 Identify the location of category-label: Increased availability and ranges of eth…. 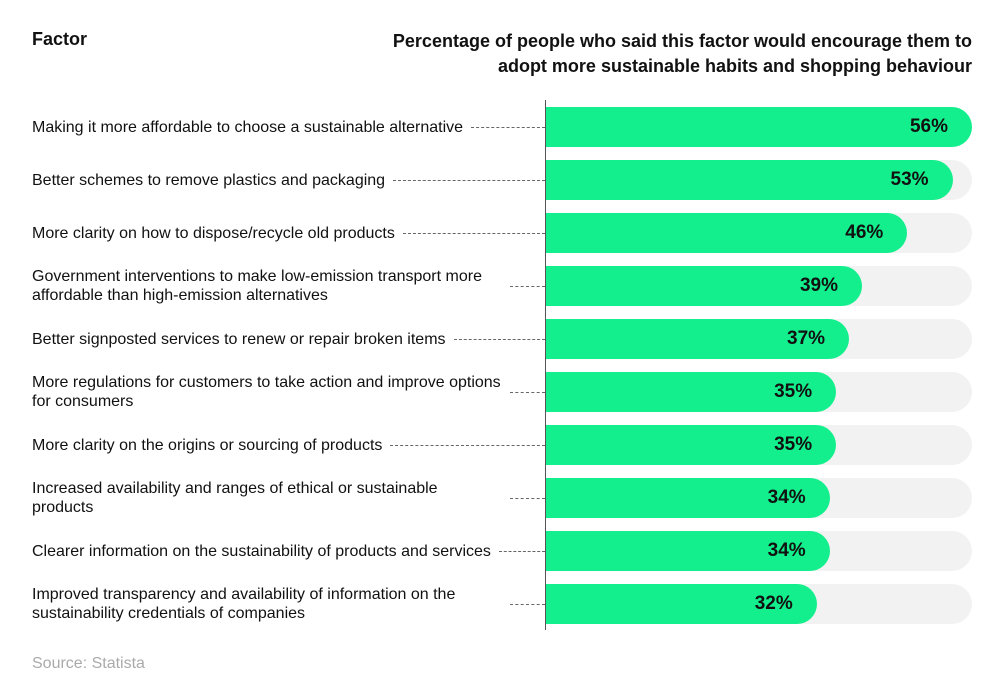
(235, 498).